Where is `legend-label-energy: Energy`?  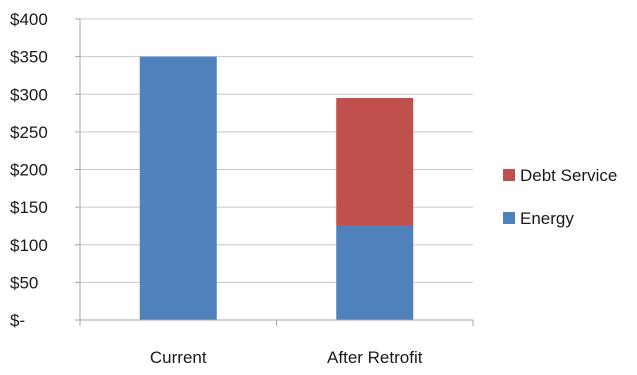 legend-label-energy: Energy is located at coordinates (547, 218).